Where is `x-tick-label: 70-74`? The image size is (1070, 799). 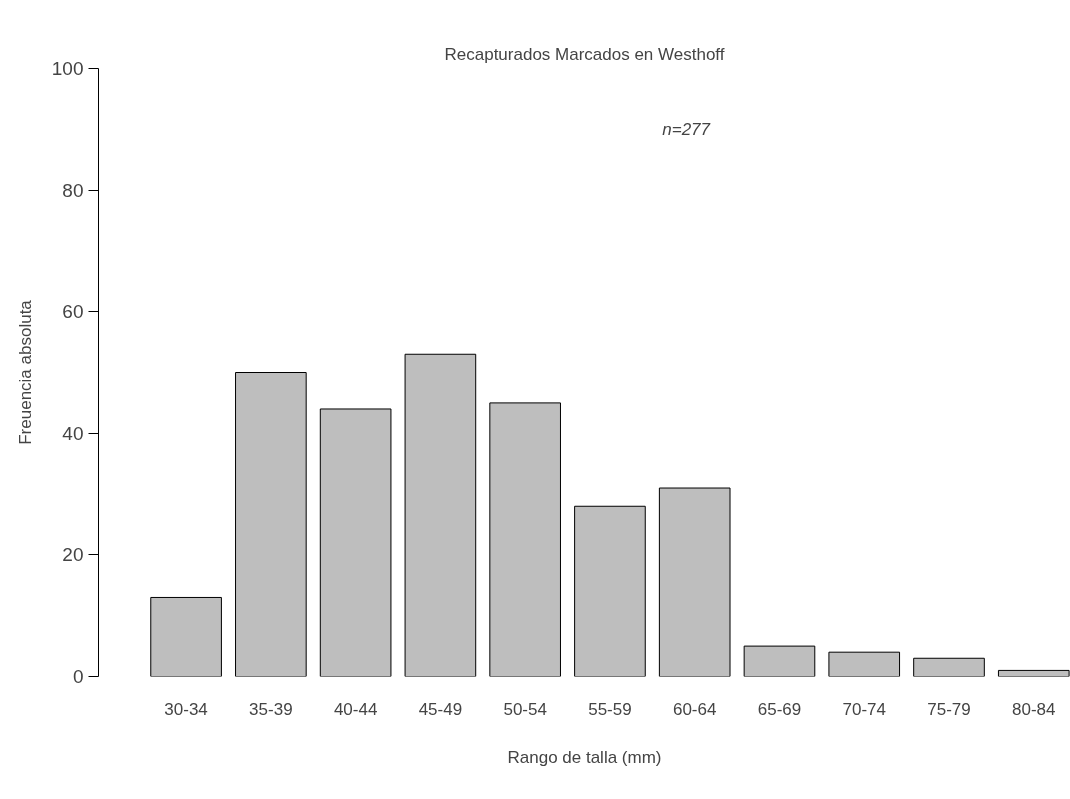 x-tick-label: 70-74 is located at coordinates (864, 709).